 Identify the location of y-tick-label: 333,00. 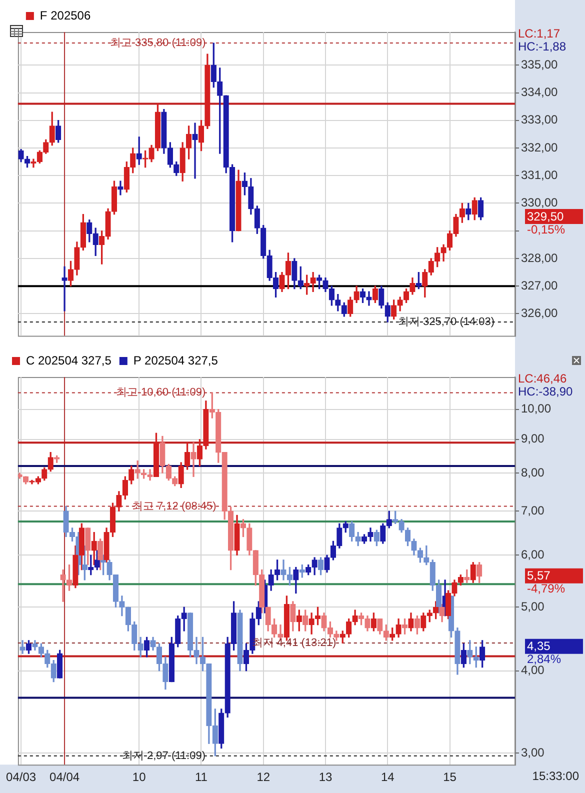
(539, 119).